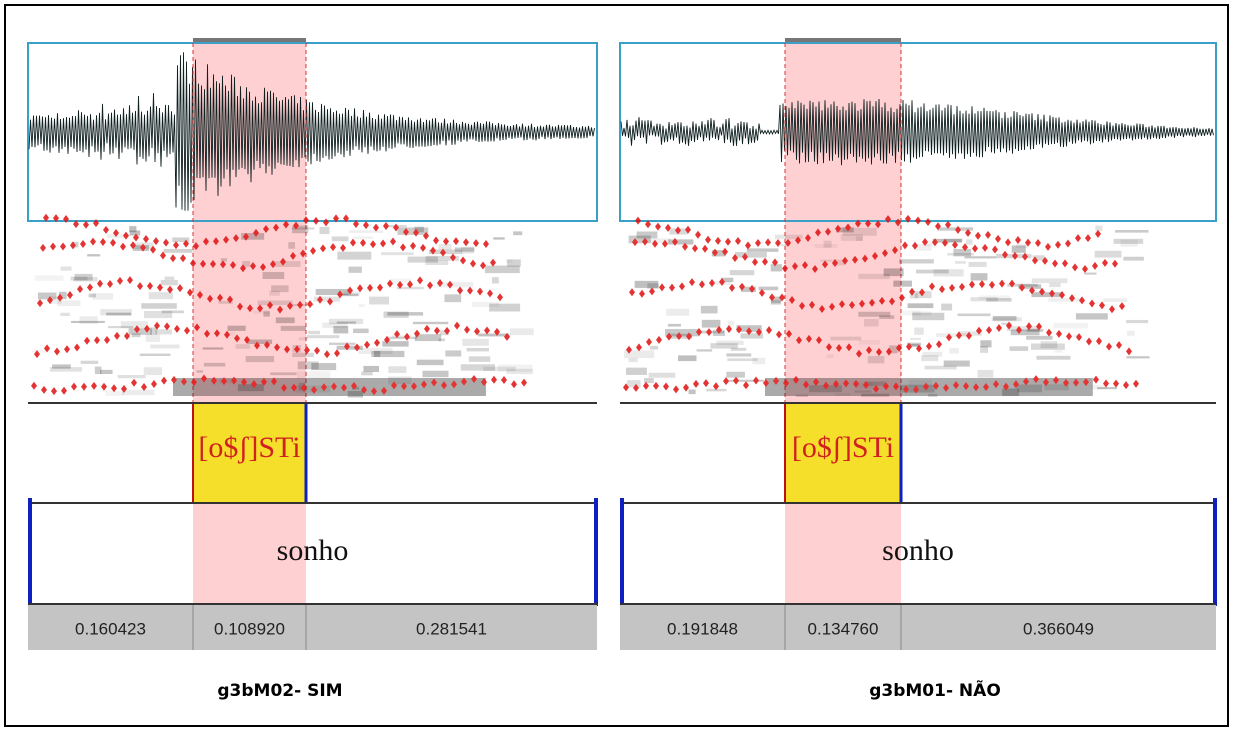 Image resolution: width=1233 pixels, height=731 pixels. Describe the element at coordinates (249, 453) in the screenshot. I see `segment-interval` at that location.